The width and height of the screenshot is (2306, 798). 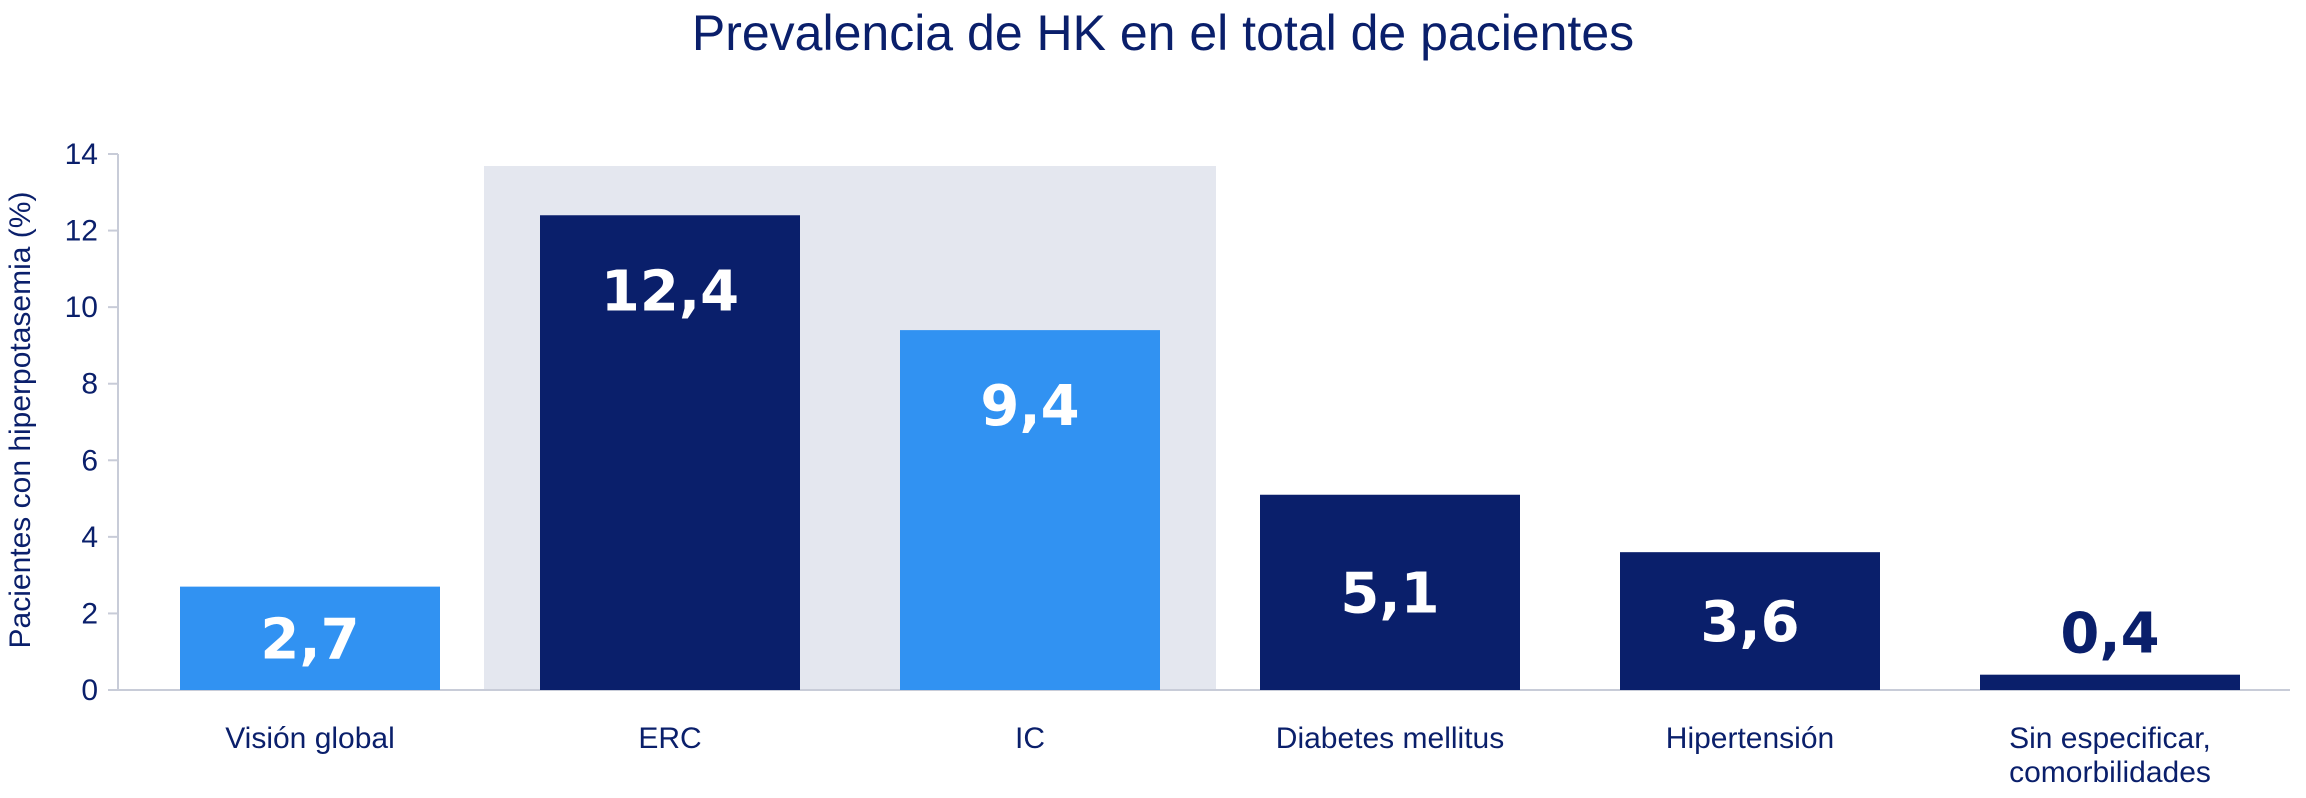 I want to click on category-label-line: Hipertensión, so click(x=1750, y=738).